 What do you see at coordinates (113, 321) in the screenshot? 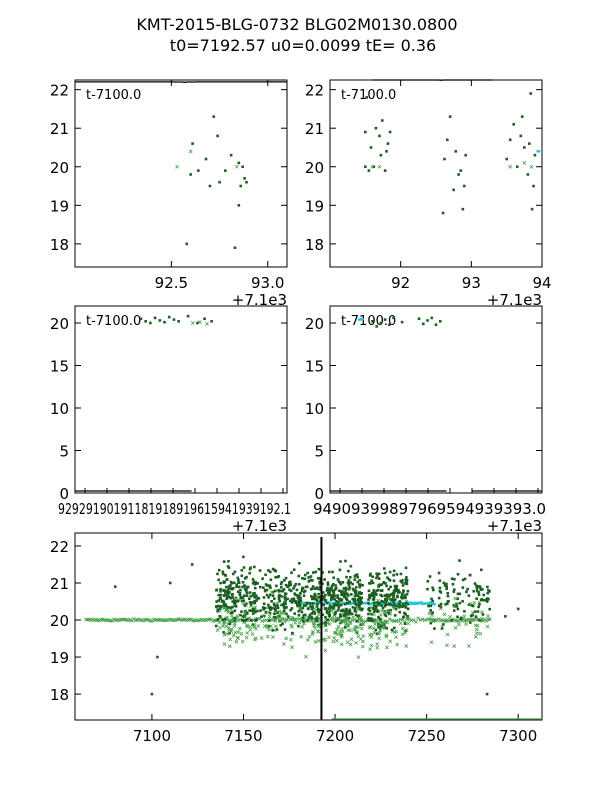
I see `panel-annotation: t-7100.0` at bounding box center [113, 321].